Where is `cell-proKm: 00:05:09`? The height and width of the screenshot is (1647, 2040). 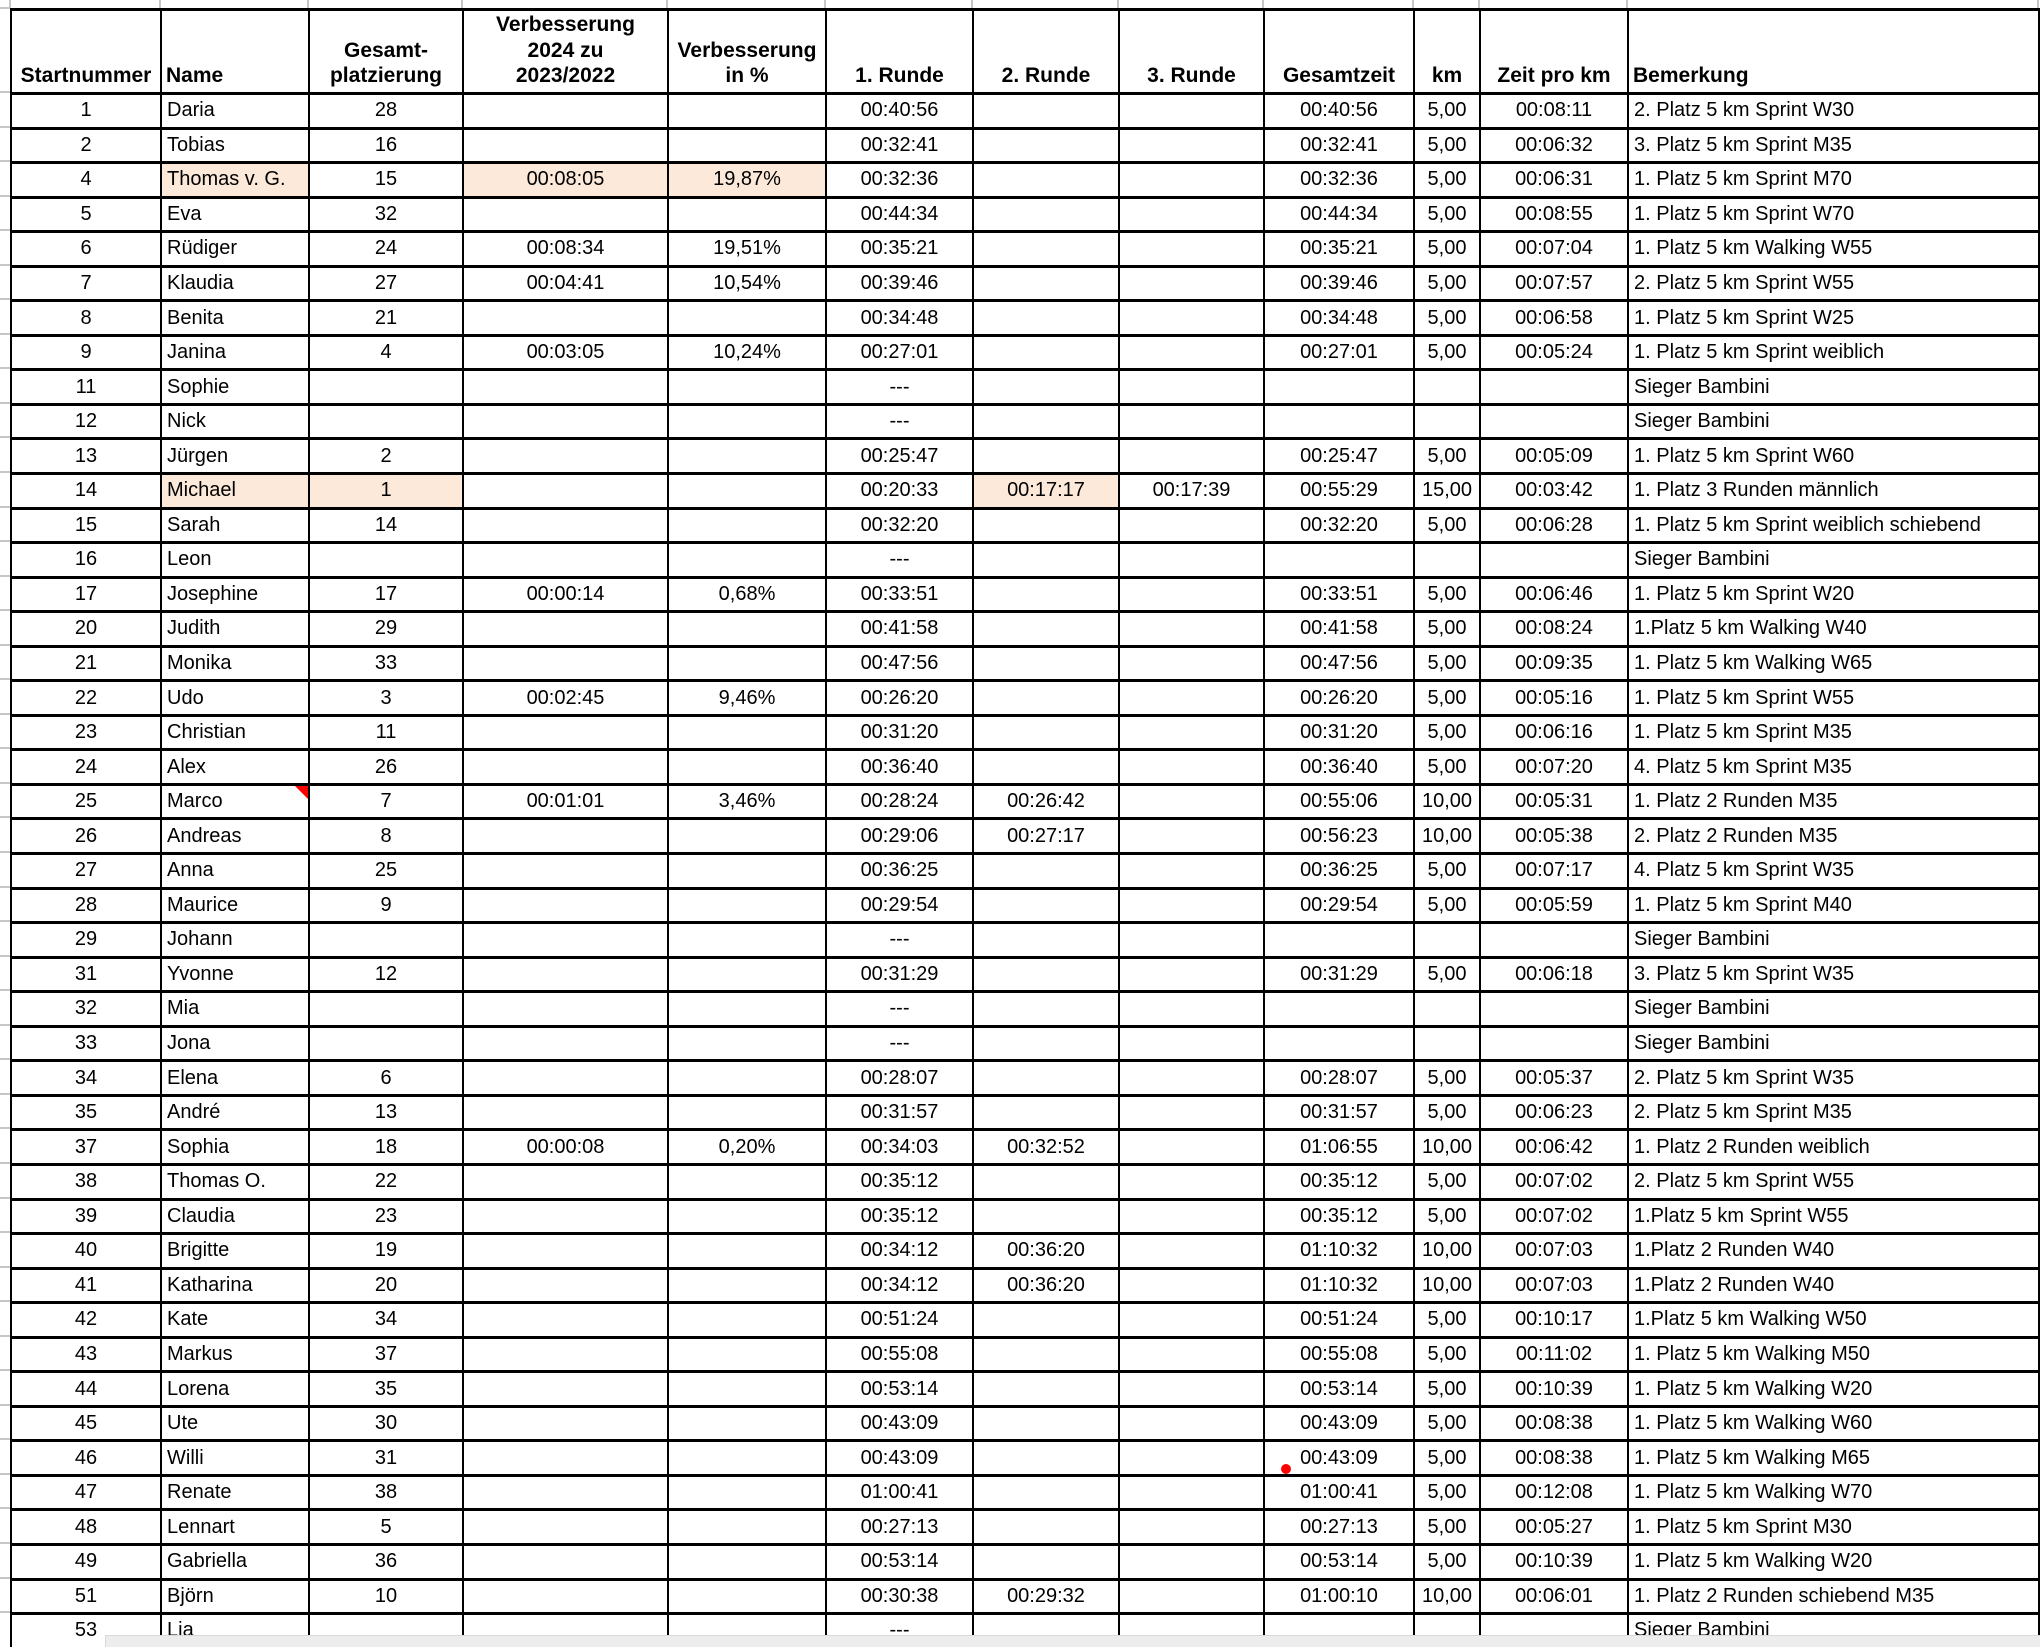
cell-proKm: 00:05:09 is located at coordinates (1554, 456).